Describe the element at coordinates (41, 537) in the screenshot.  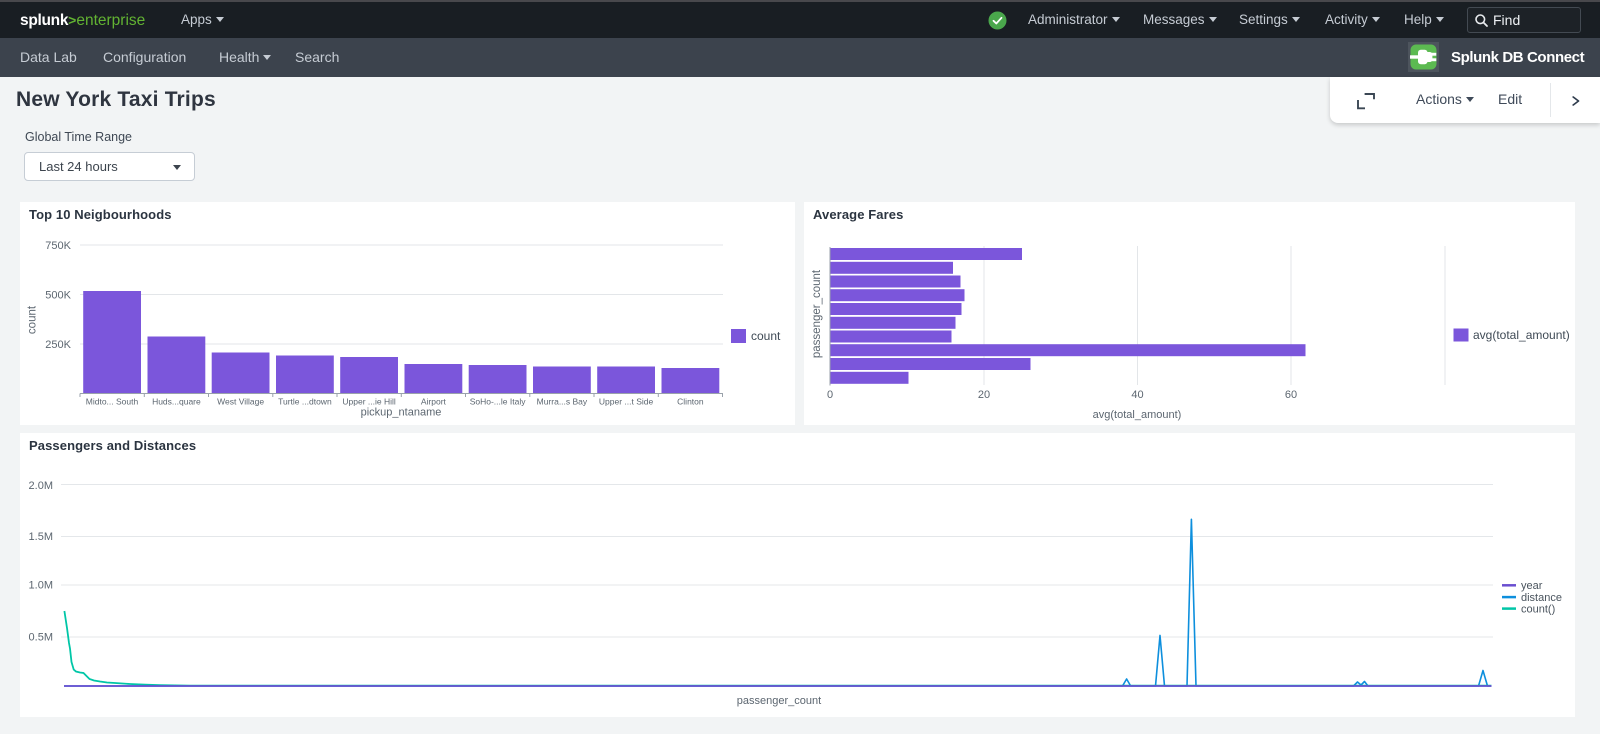
I see `svg-text: 1.5M` at that location.